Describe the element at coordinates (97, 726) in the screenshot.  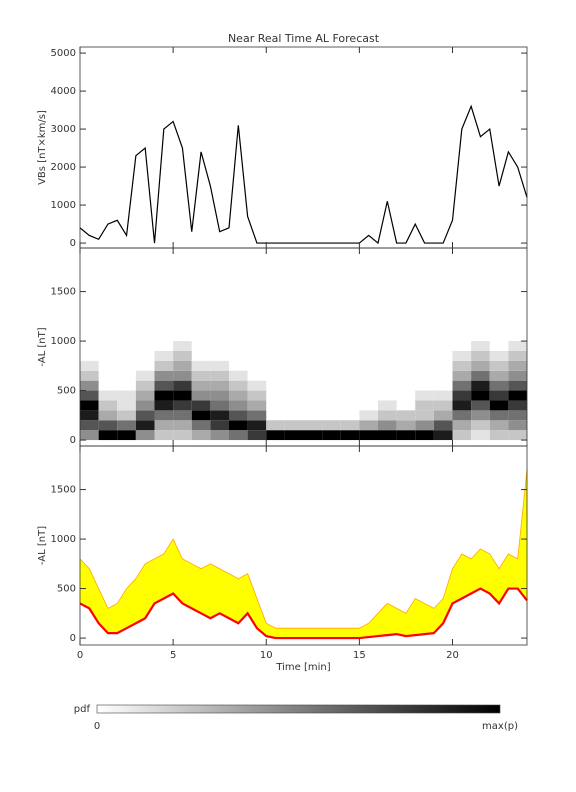
I see `colorbar-min: 0` at that location.